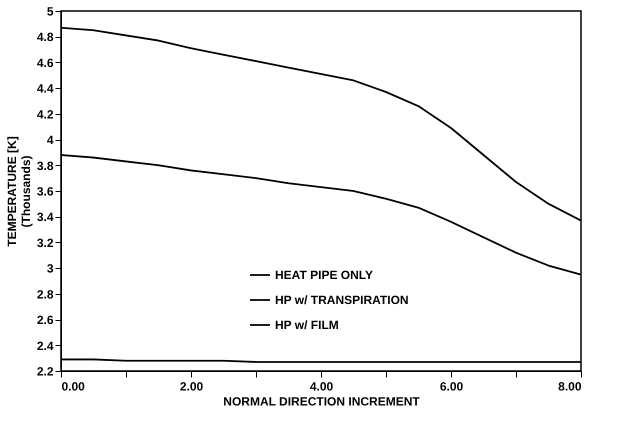  I want to click on x-tick-label: 0.00, so click(74, 387).